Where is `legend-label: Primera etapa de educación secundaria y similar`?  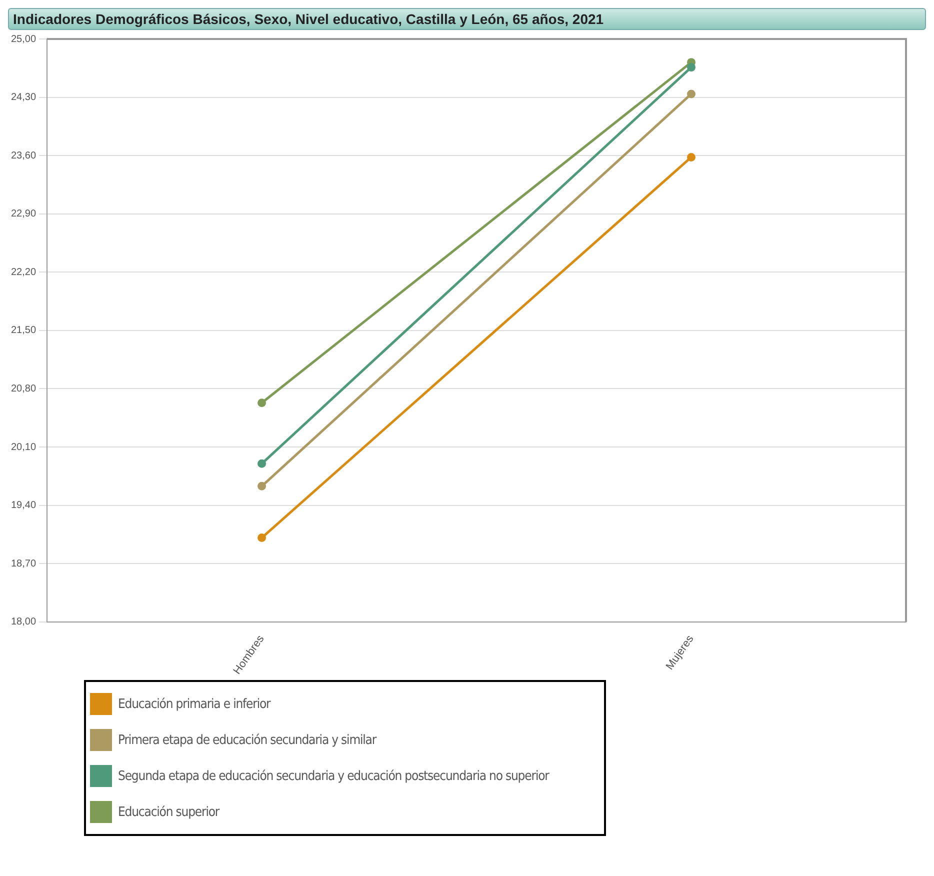
legend-label: Primera etapa de educación secundaria y similar is located at coordinates (247, 740).